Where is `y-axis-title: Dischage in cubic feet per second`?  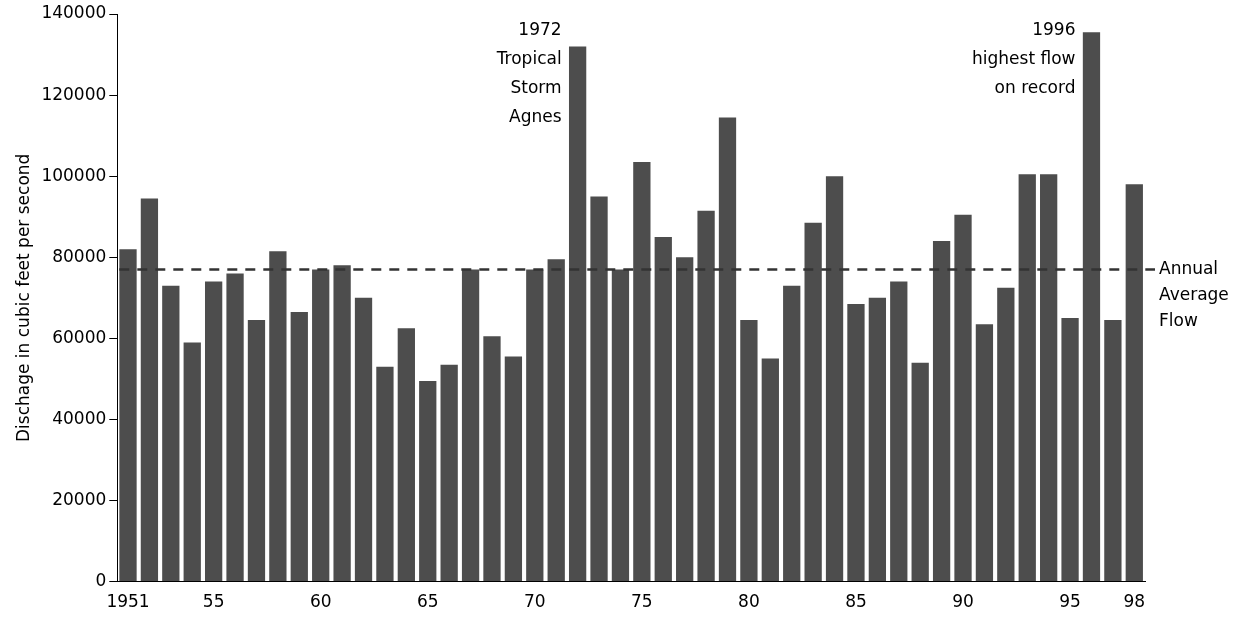 y-axis-title: Dischage in cubic feet per second is located at coordinates (22, 297).